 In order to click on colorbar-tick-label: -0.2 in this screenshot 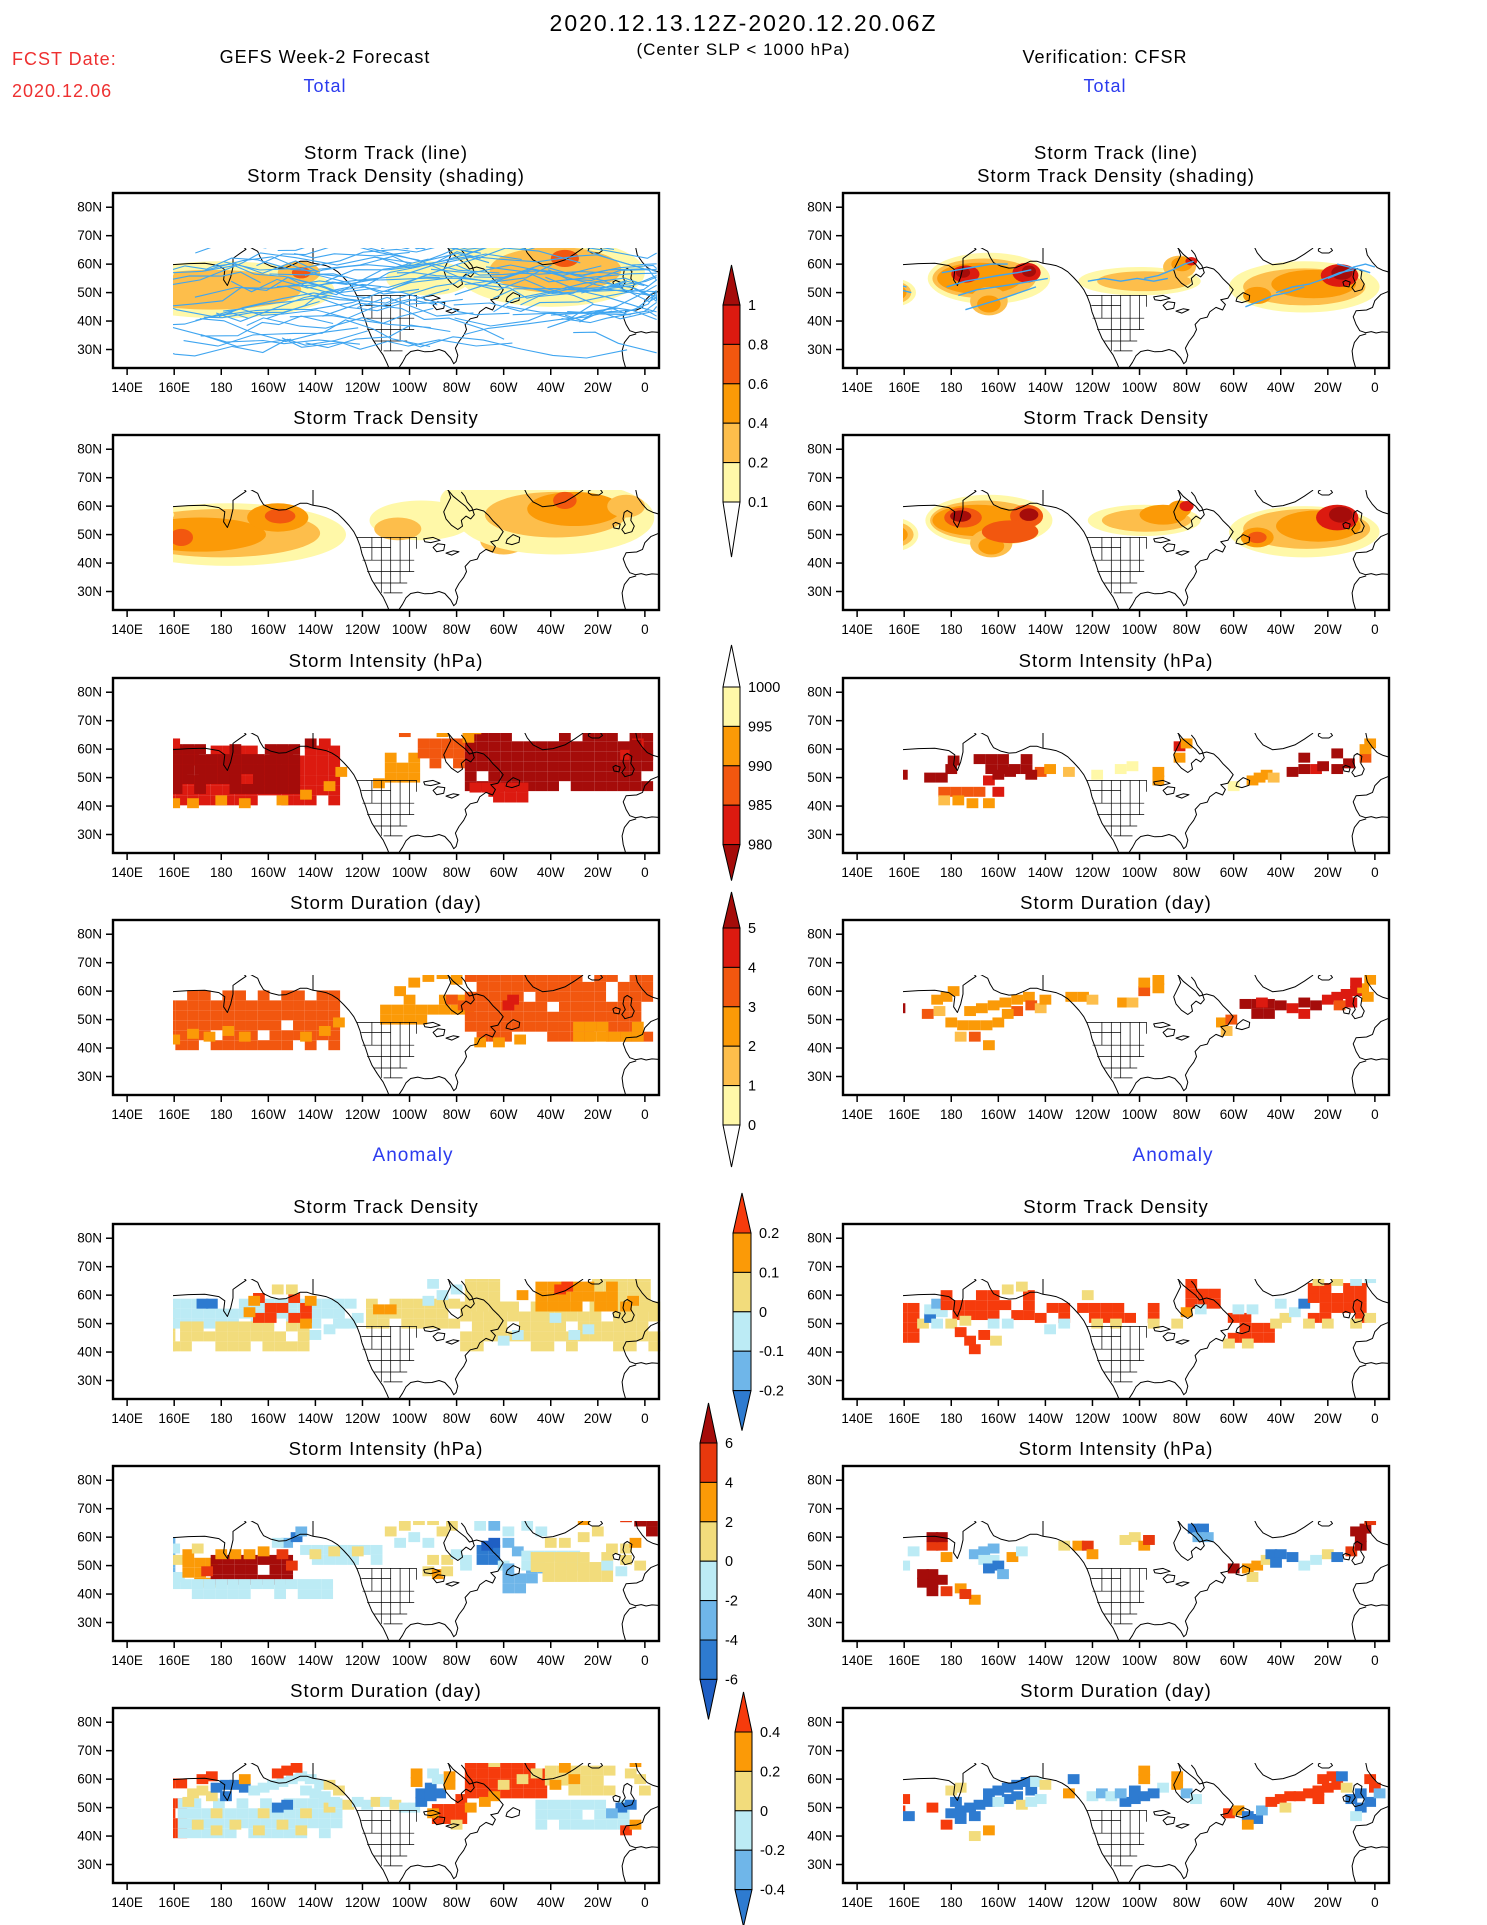, I will do `click(771, 1392)`.